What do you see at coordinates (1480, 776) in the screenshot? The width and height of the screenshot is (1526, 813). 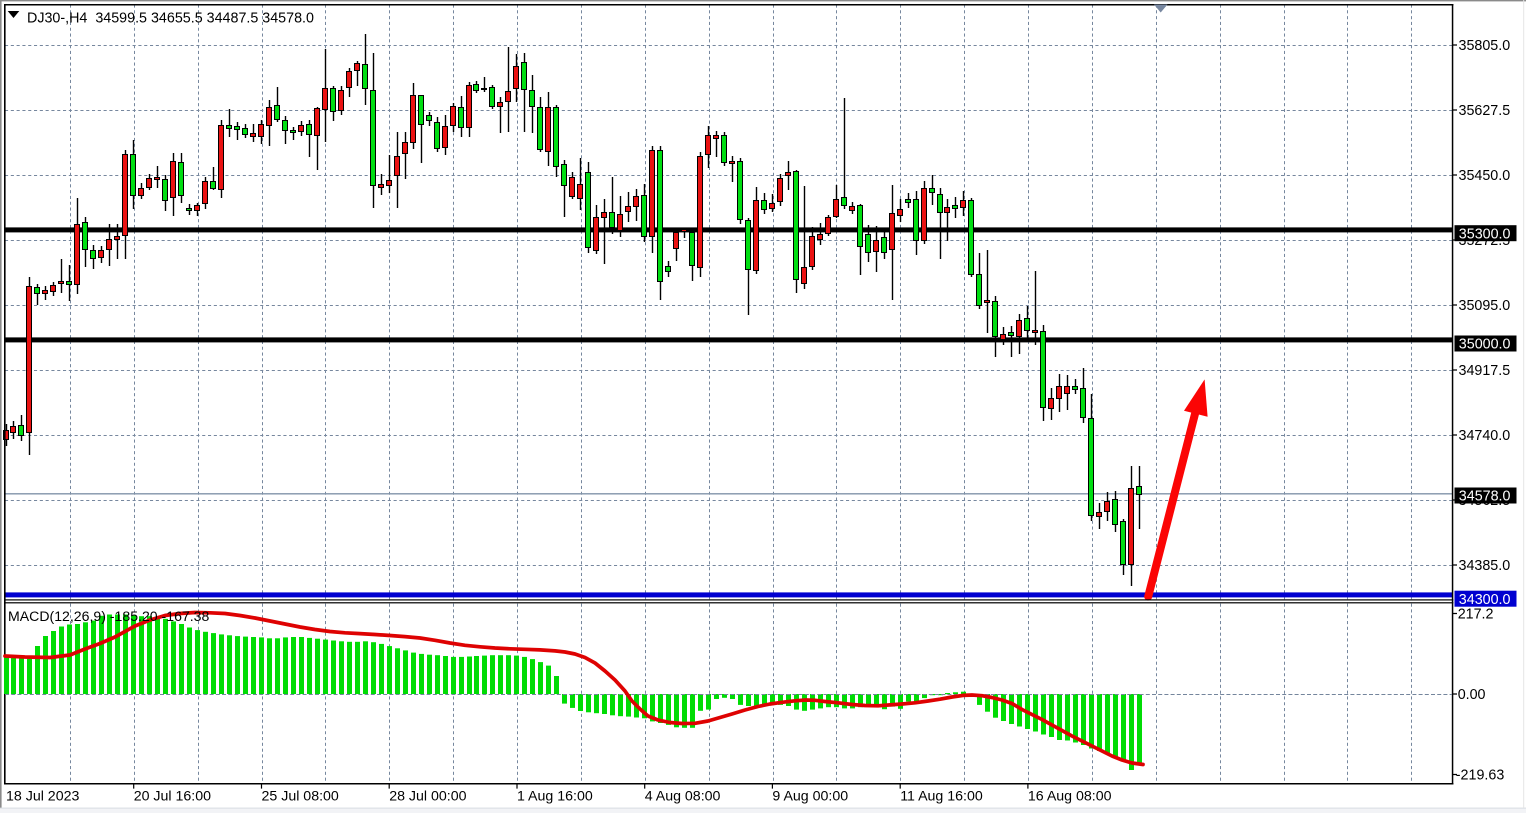 I see `svg-text: -219.63` at bounding box center [1480, 776].